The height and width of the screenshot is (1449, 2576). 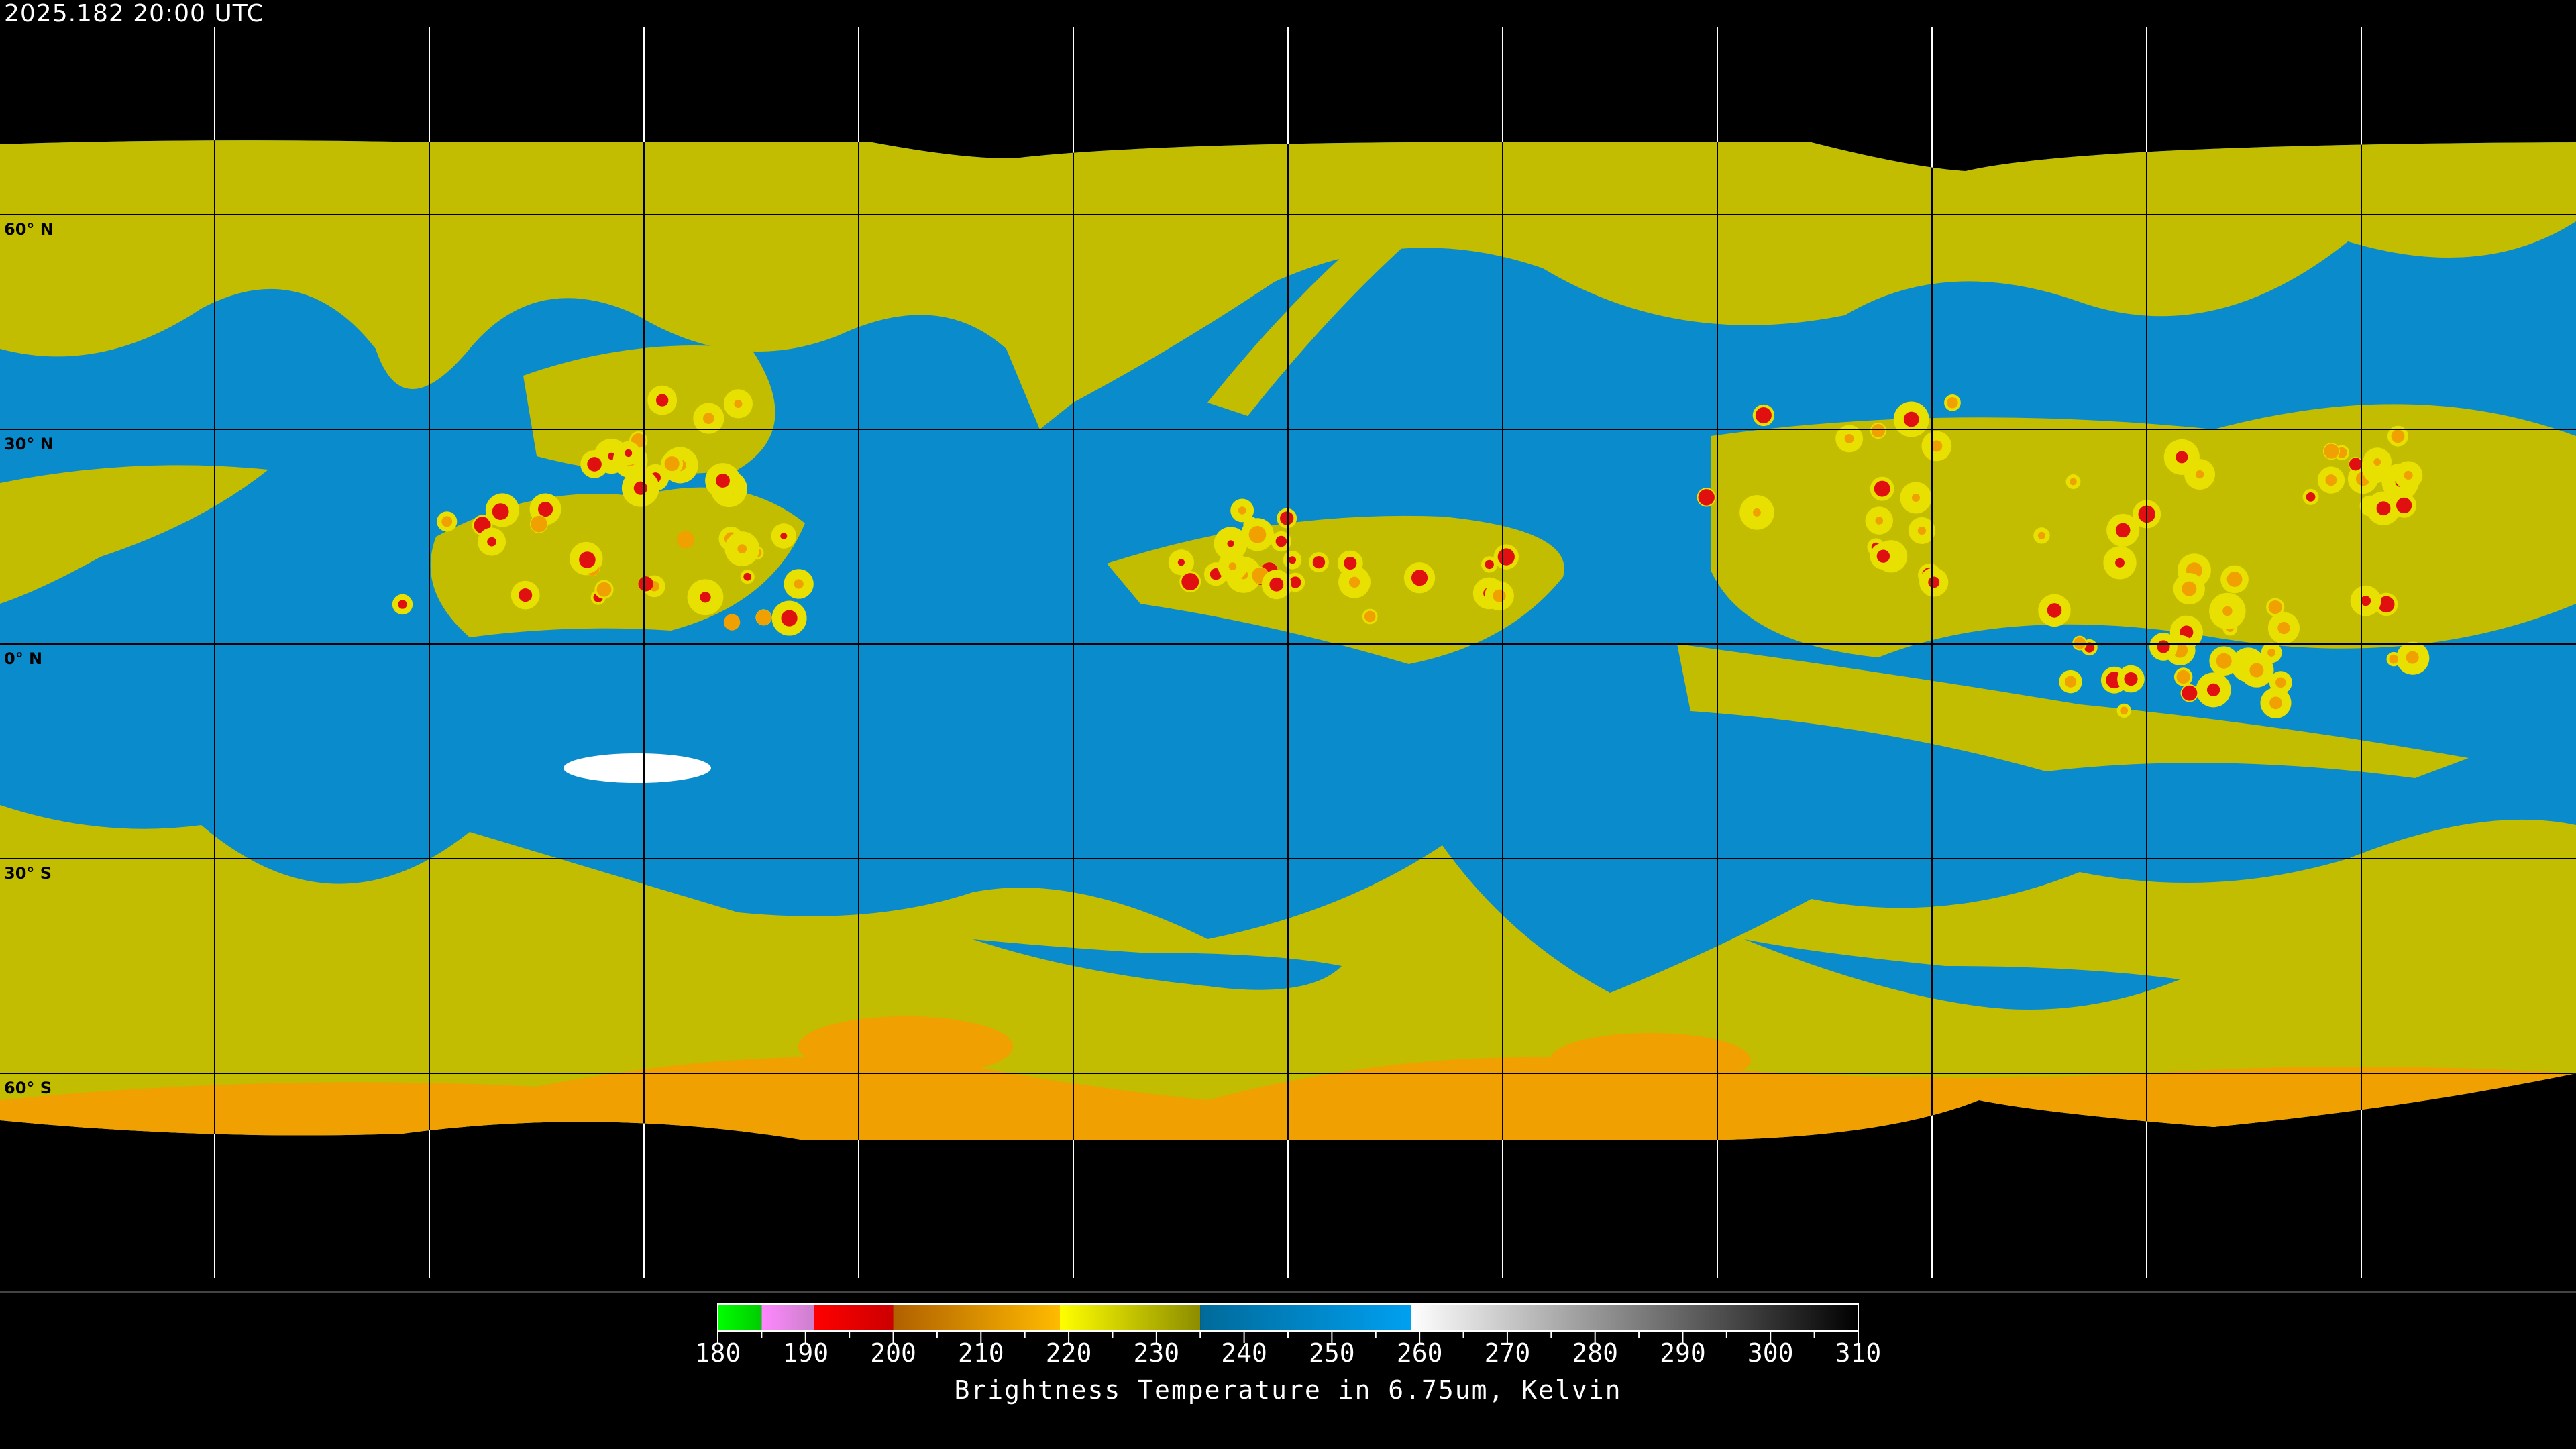 I want to click on colorbar-tick-label: 190, so click(x=805, y=1353).